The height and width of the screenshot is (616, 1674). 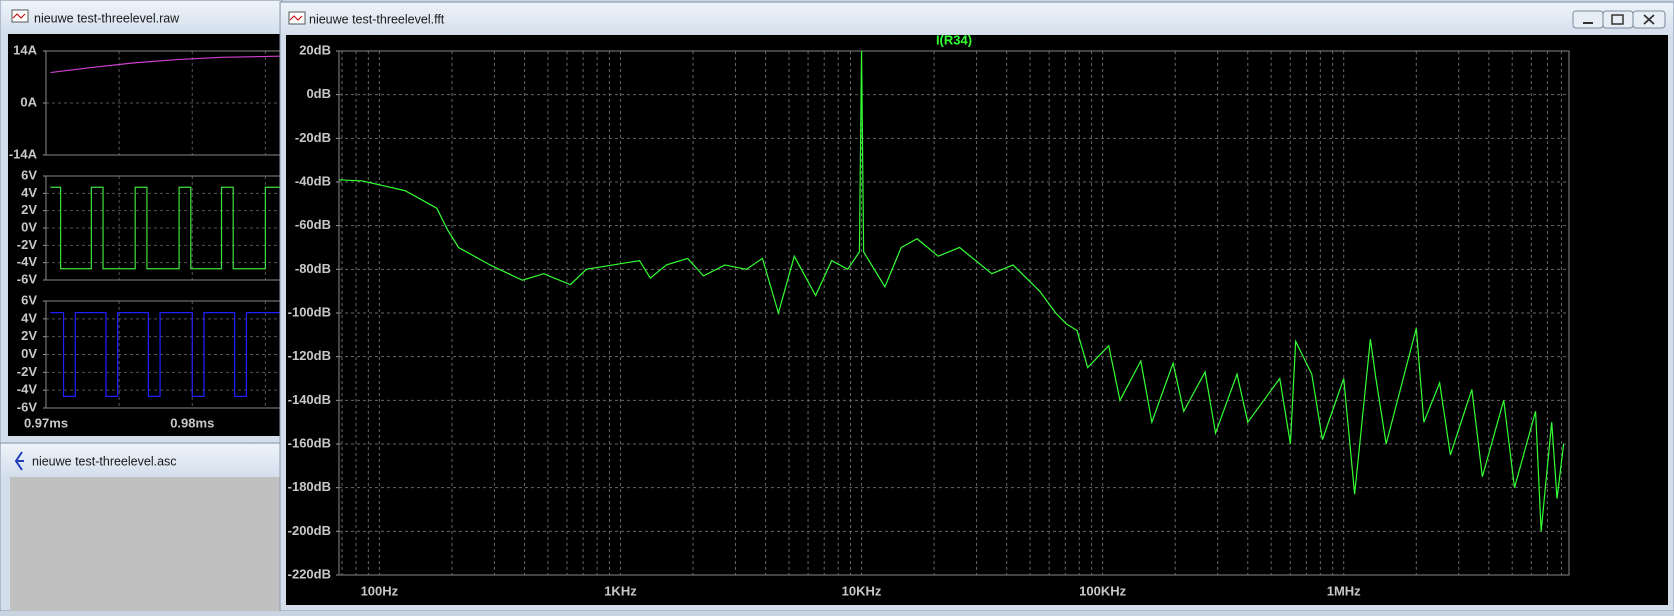 I want to click on y-tick-label: -14A, so click(x=23, y=153).